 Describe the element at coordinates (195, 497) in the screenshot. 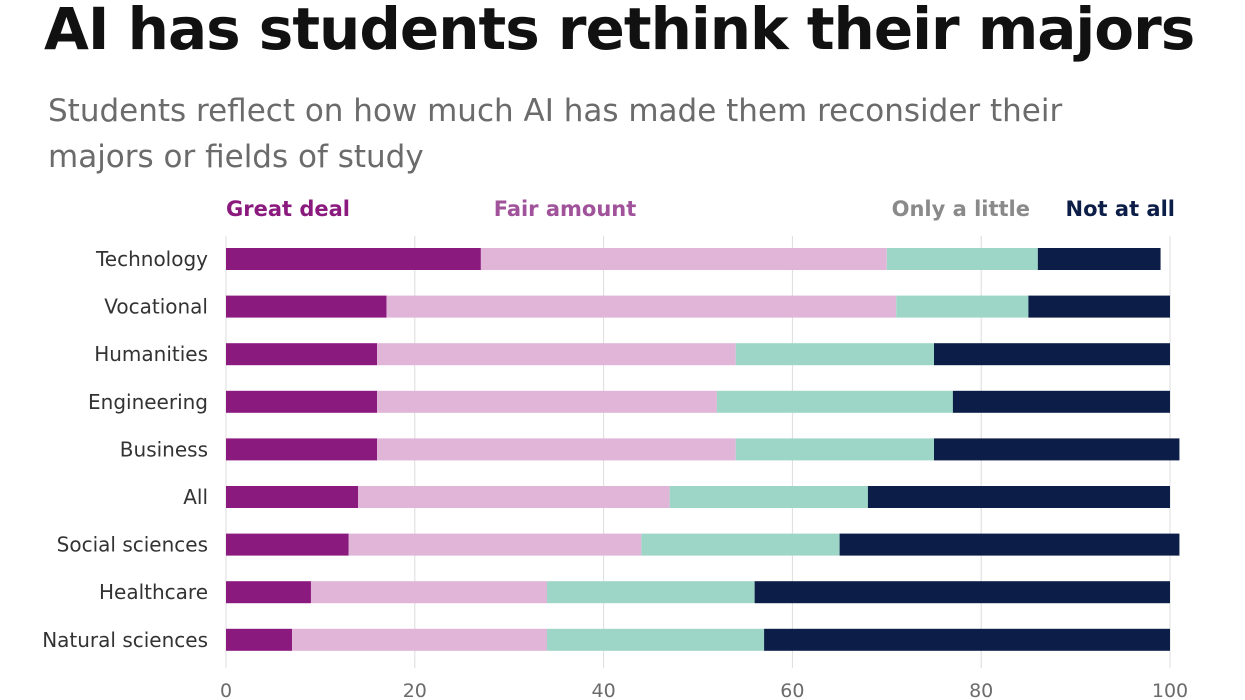

I see `category-label: All` at that location.